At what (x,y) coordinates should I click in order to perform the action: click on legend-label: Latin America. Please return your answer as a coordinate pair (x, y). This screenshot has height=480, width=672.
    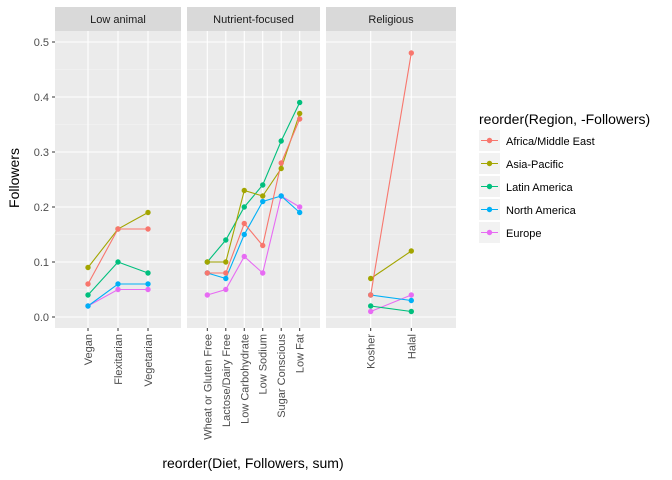
    Looking at the image, I should click on (540, 188).